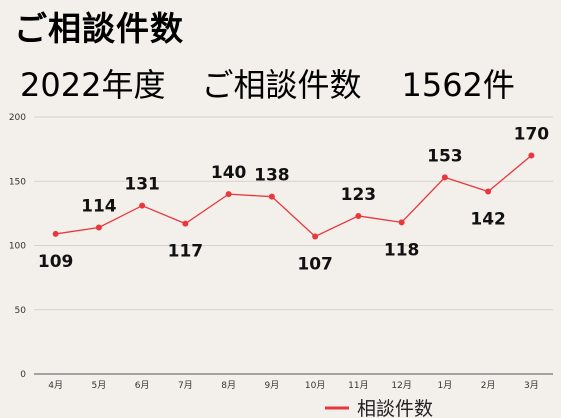 This screenshot has width=561, height=418. I want to click on data-label: 138, so click(272, 176).